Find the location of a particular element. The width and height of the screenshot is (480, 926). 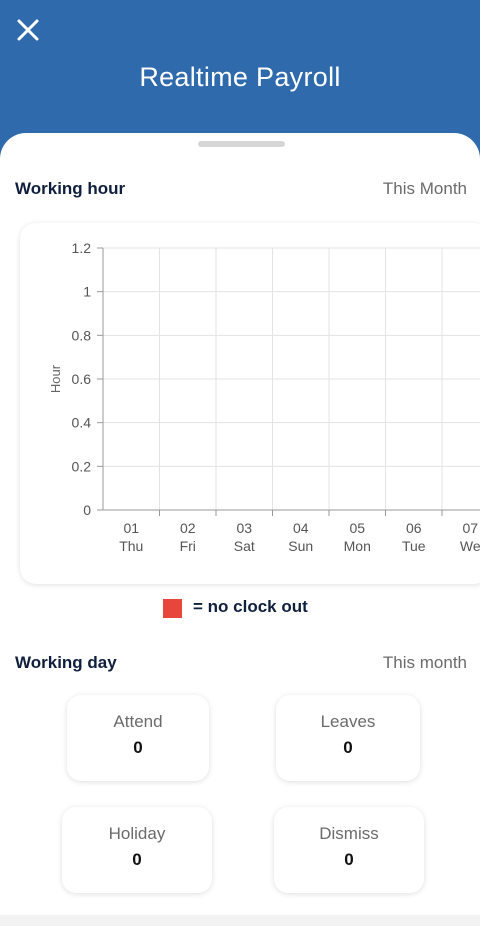

y-tick-label: 1.2 is located at coordinates (82, 248).